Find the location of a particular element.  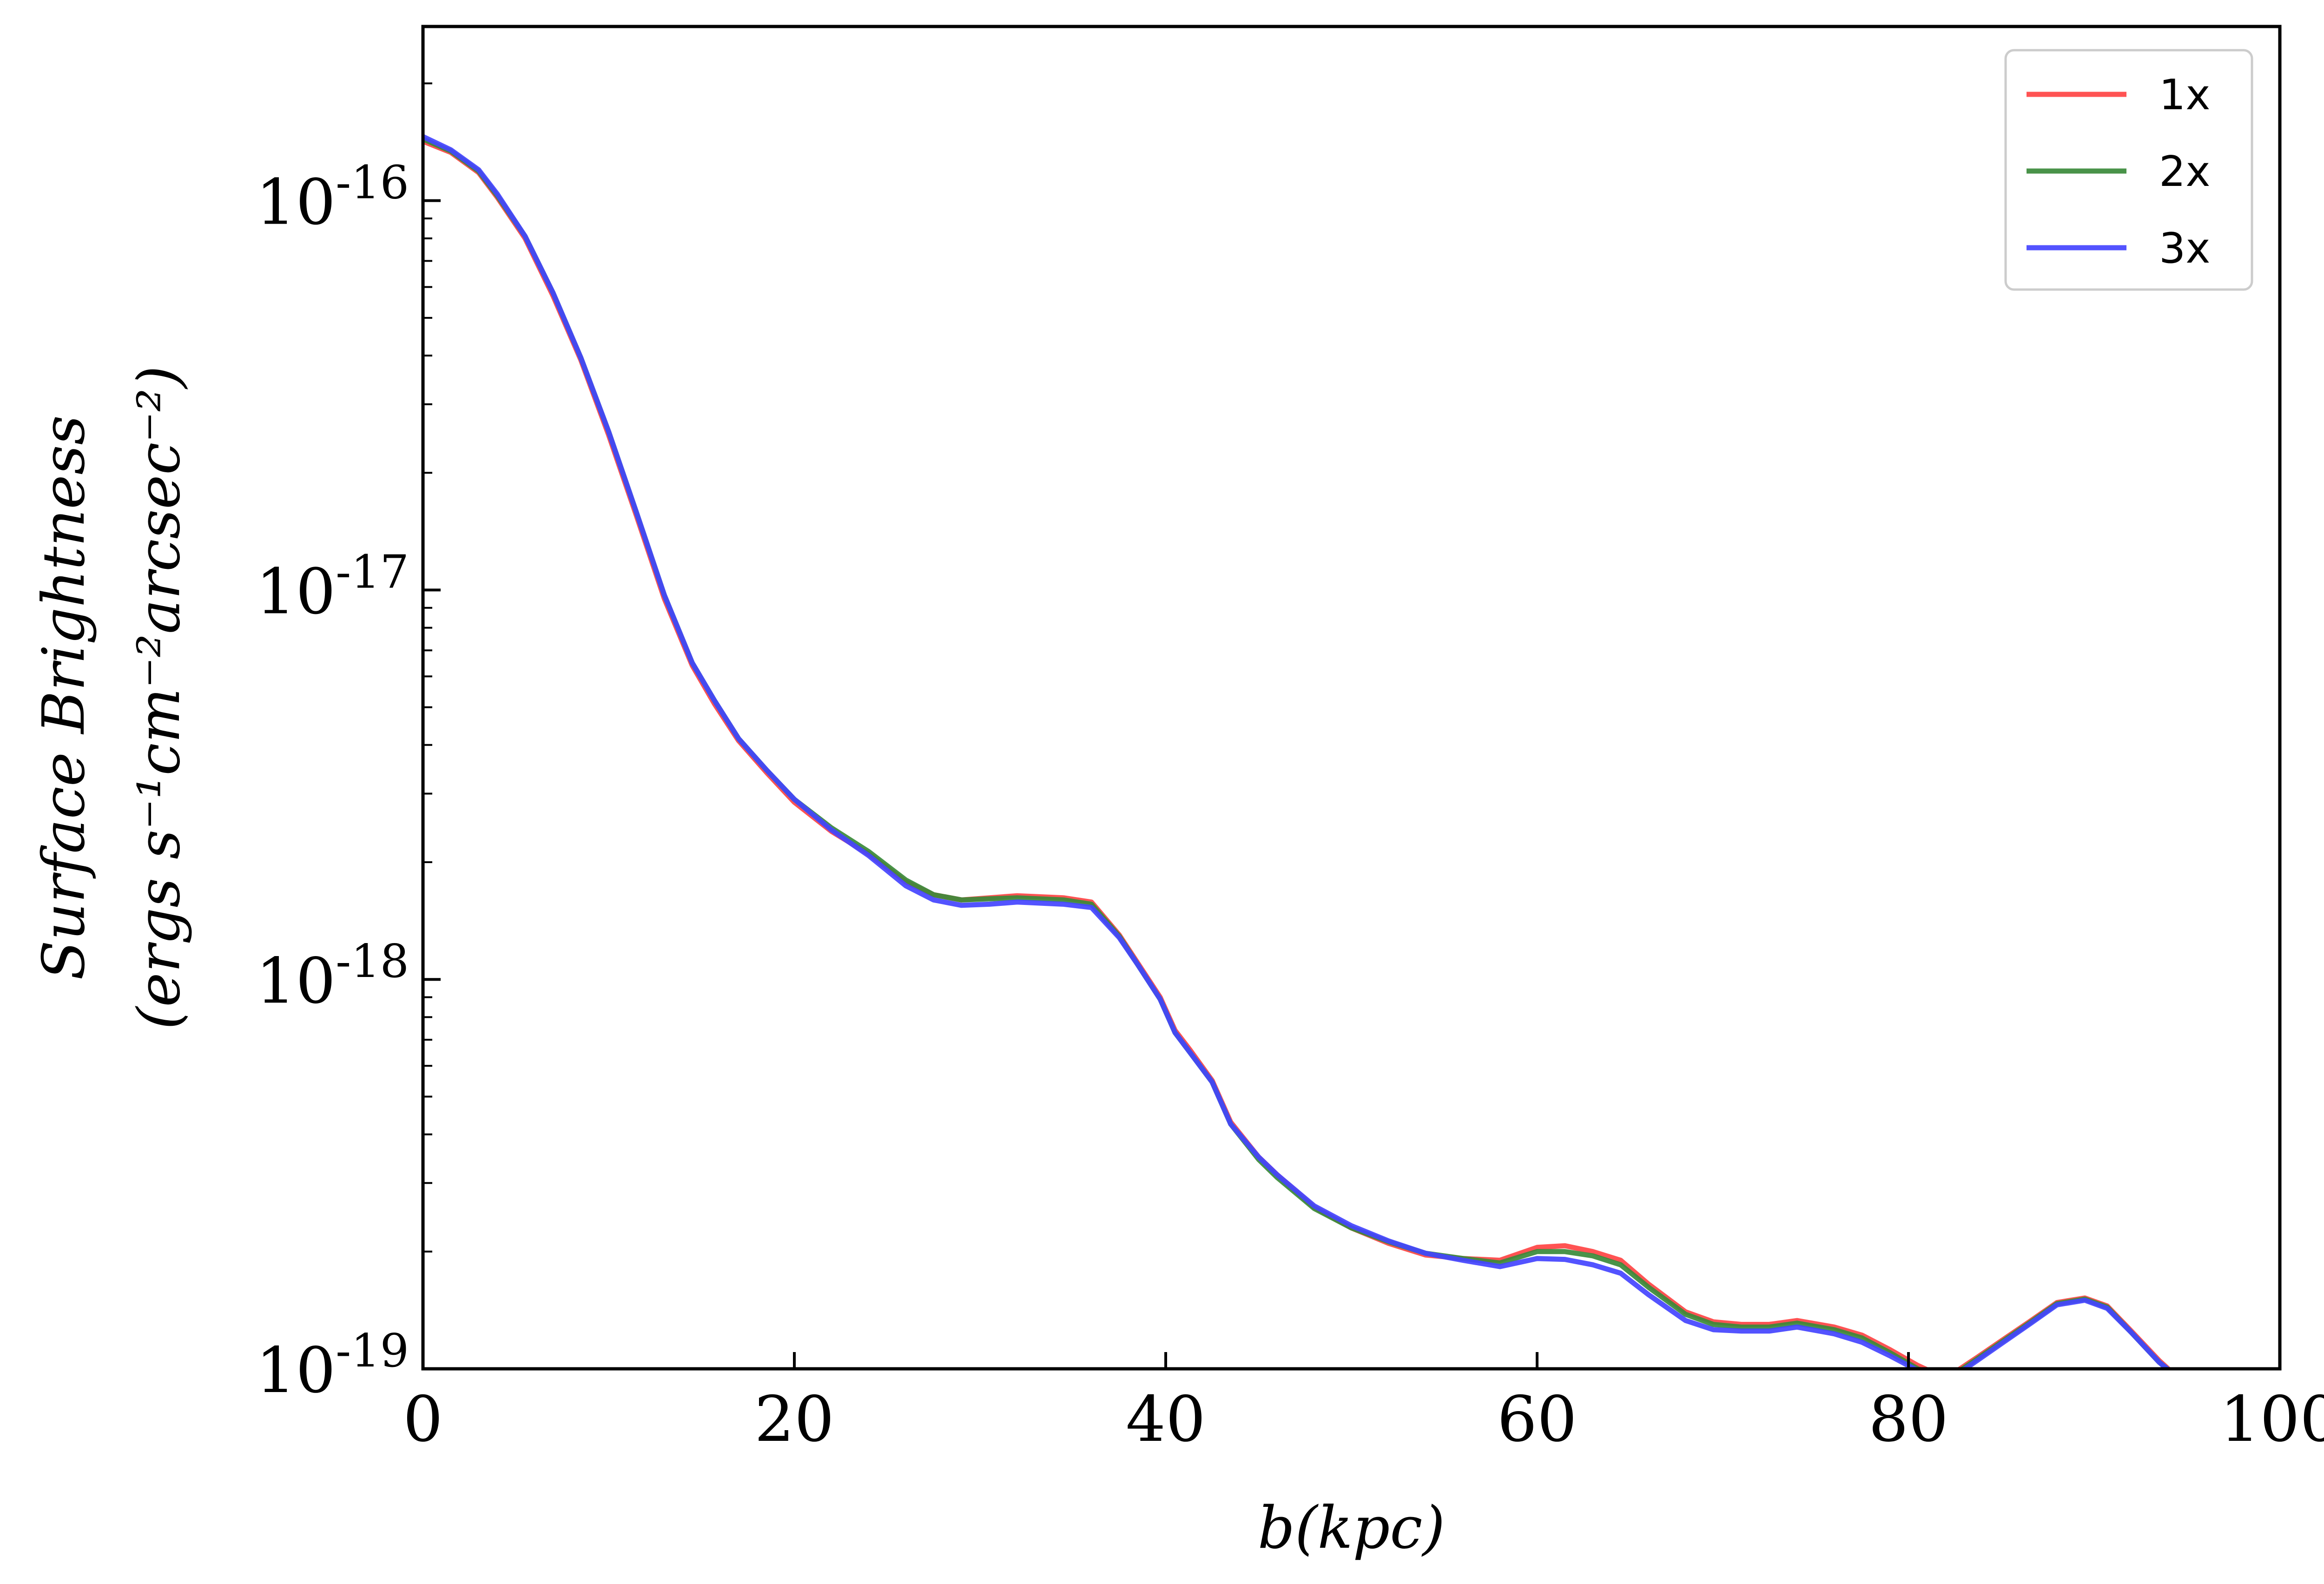

y-axis-label-title: Surface Brightness is located at coordinates (64, 697).